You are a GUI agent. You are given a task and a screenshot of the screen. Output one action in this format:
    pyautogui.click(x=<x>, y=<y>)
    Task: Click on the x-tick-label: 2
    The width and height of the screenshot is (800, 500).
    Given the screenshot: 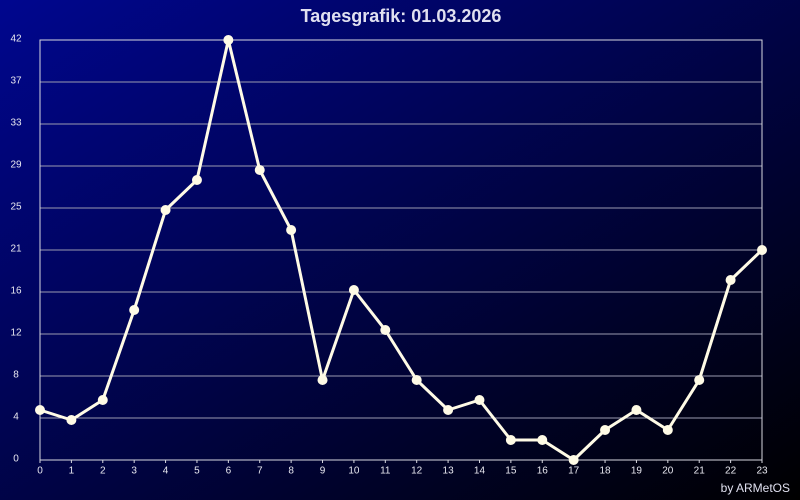 What is the action you would take?
    pyautogui.click(x=103, y=471)
    